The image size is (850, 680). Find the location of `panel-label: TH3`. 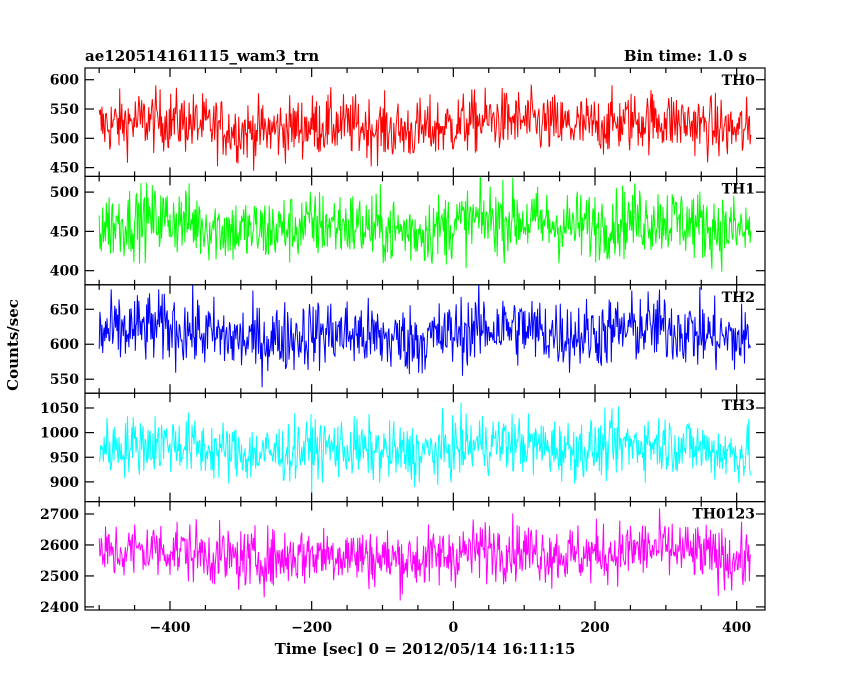

panel-label: TH3 is located at coordinates (738, 406).